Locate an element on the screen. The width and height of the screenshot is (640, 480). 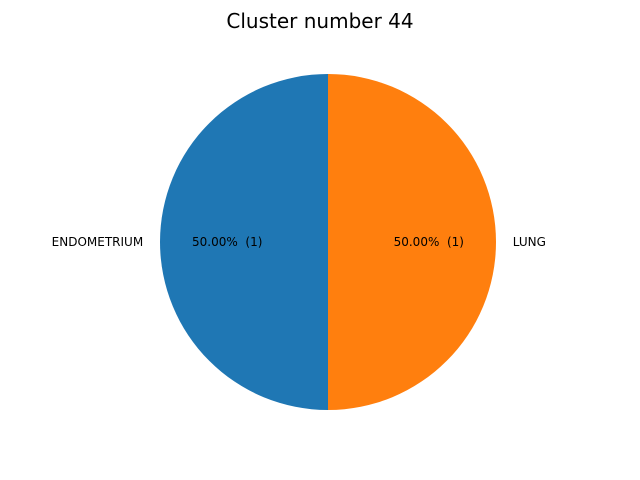
pie-labels: 50.00% (1) ENDOMETRIUM 50.00% (1) LUNG is located at coordinates (299, 242).